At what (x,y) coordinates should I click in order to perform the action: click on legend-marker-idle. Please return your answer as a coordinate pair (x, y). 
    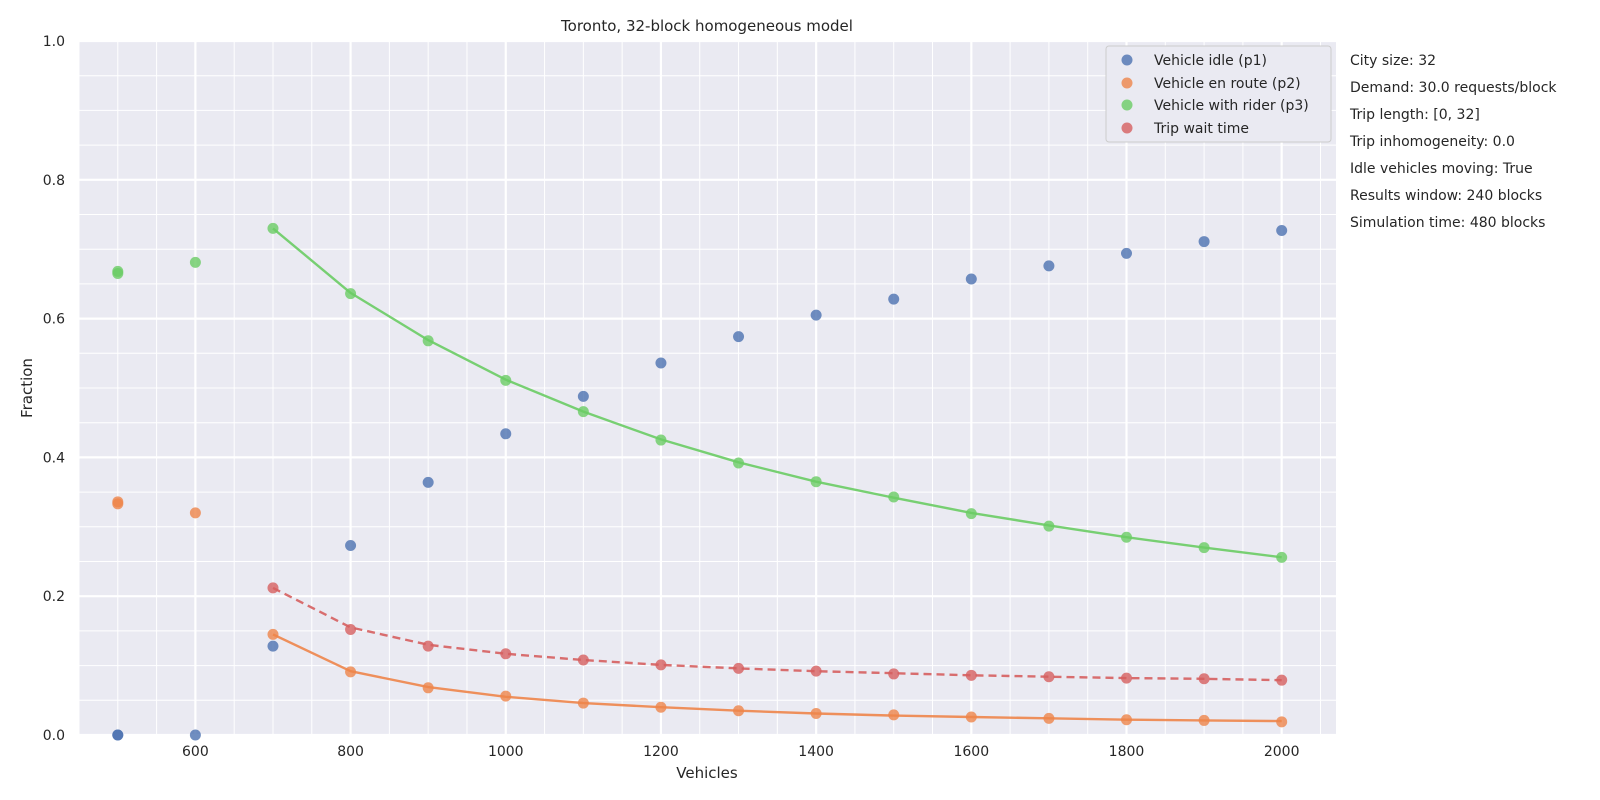
    Looking at the image, I should click on (1127, 60).